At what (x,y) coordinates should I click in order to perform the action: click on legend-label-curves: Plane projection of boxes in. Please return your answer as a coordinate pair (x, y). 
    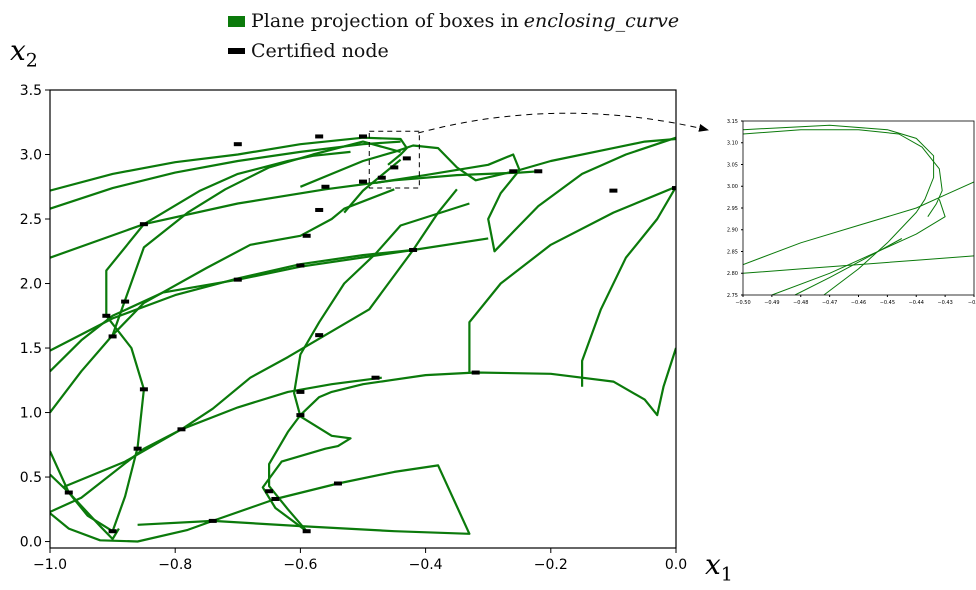
    Looking at the image, I should click on (385, 21).